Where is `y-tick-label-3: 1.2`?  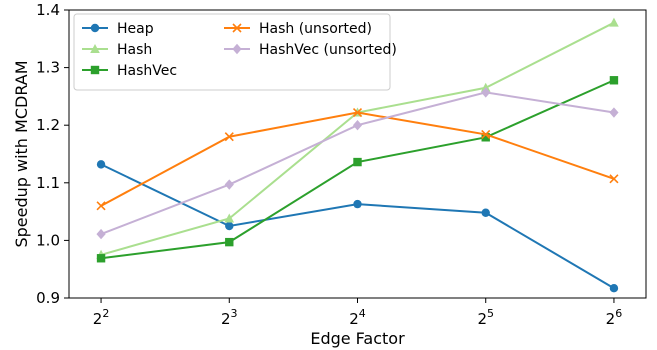
y-tick-label-3: 1.2 is located at coordinates (48, 125).